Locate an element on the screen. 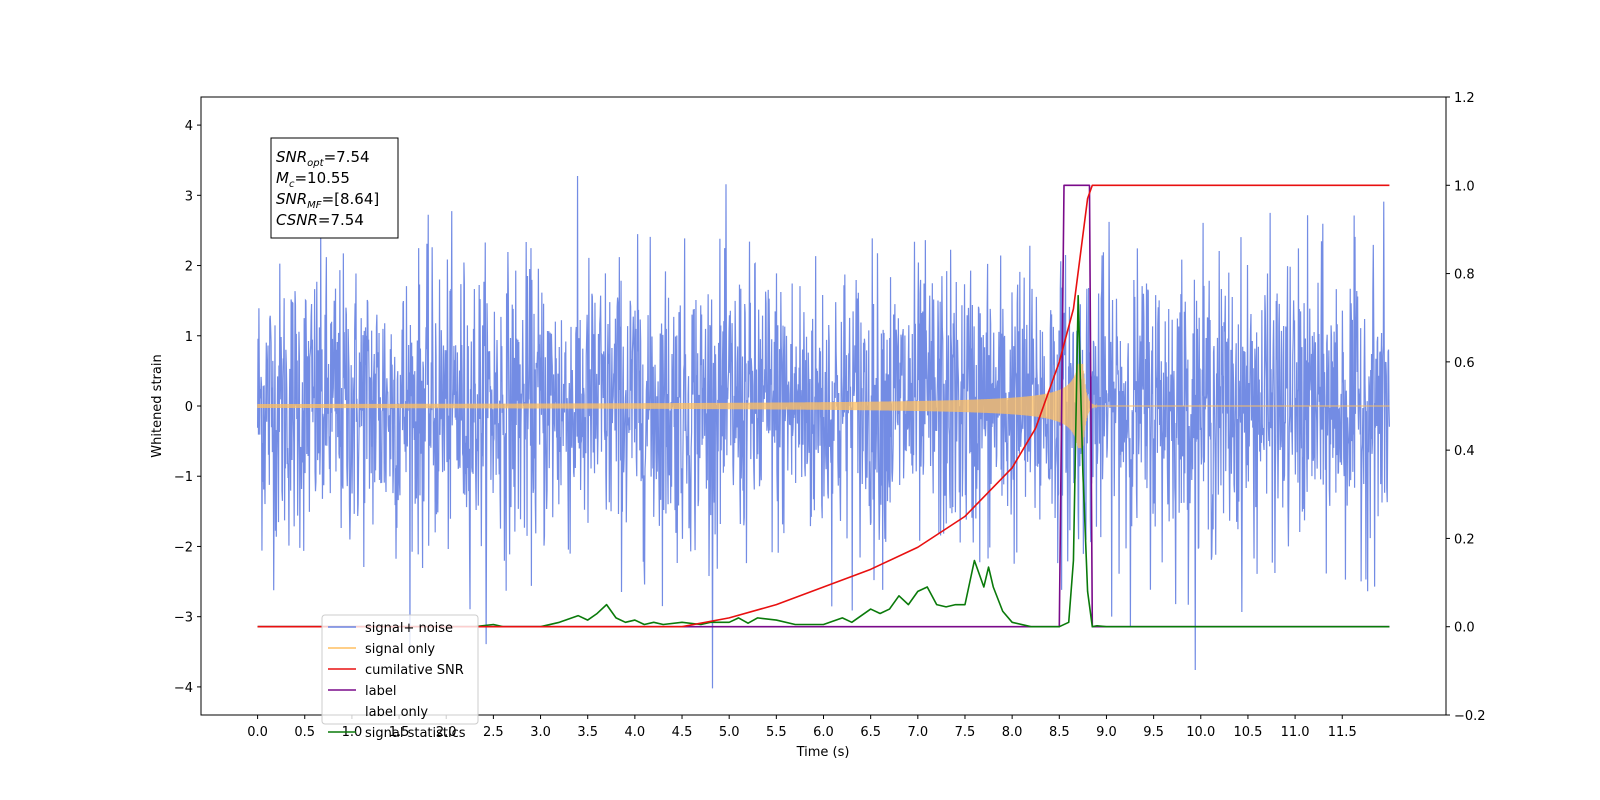 The image size is (1600, 800). annotation-line: SNRopt=7.54 is located at coordinates (323, 158).